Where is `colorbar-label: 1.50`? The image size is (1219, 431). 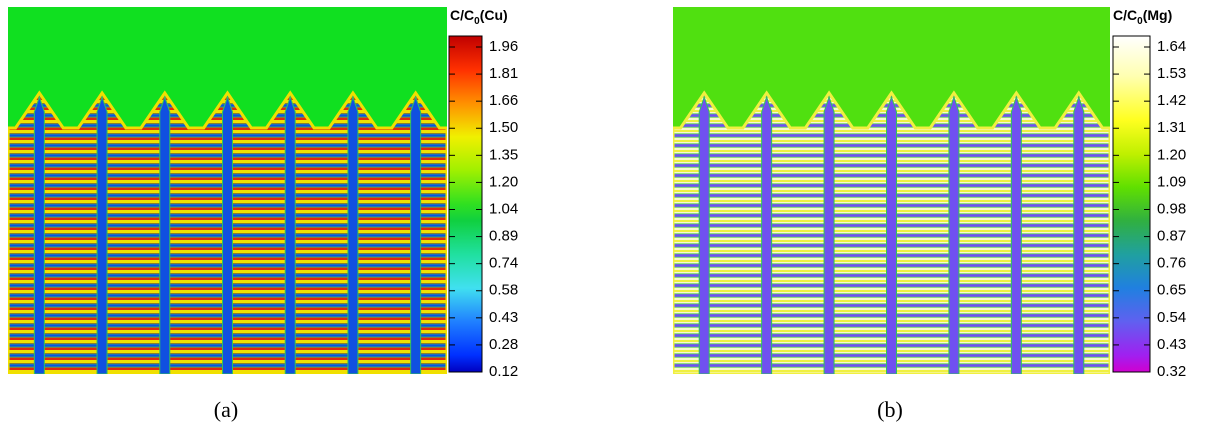 colorbar-label: 1.50 is located at coordinates (503, 127).